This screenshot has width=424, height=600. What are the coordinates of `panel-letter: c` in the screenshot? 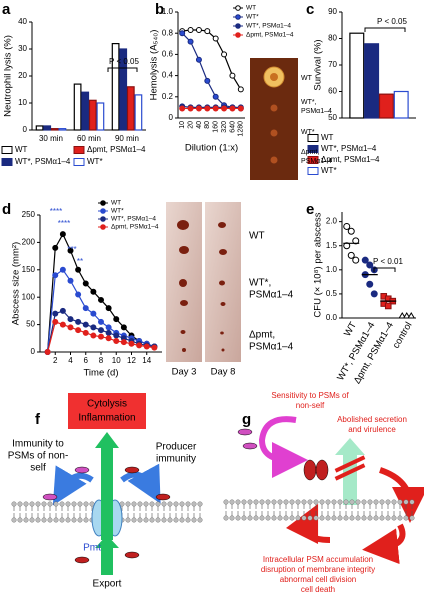 It's located at (310, 9).